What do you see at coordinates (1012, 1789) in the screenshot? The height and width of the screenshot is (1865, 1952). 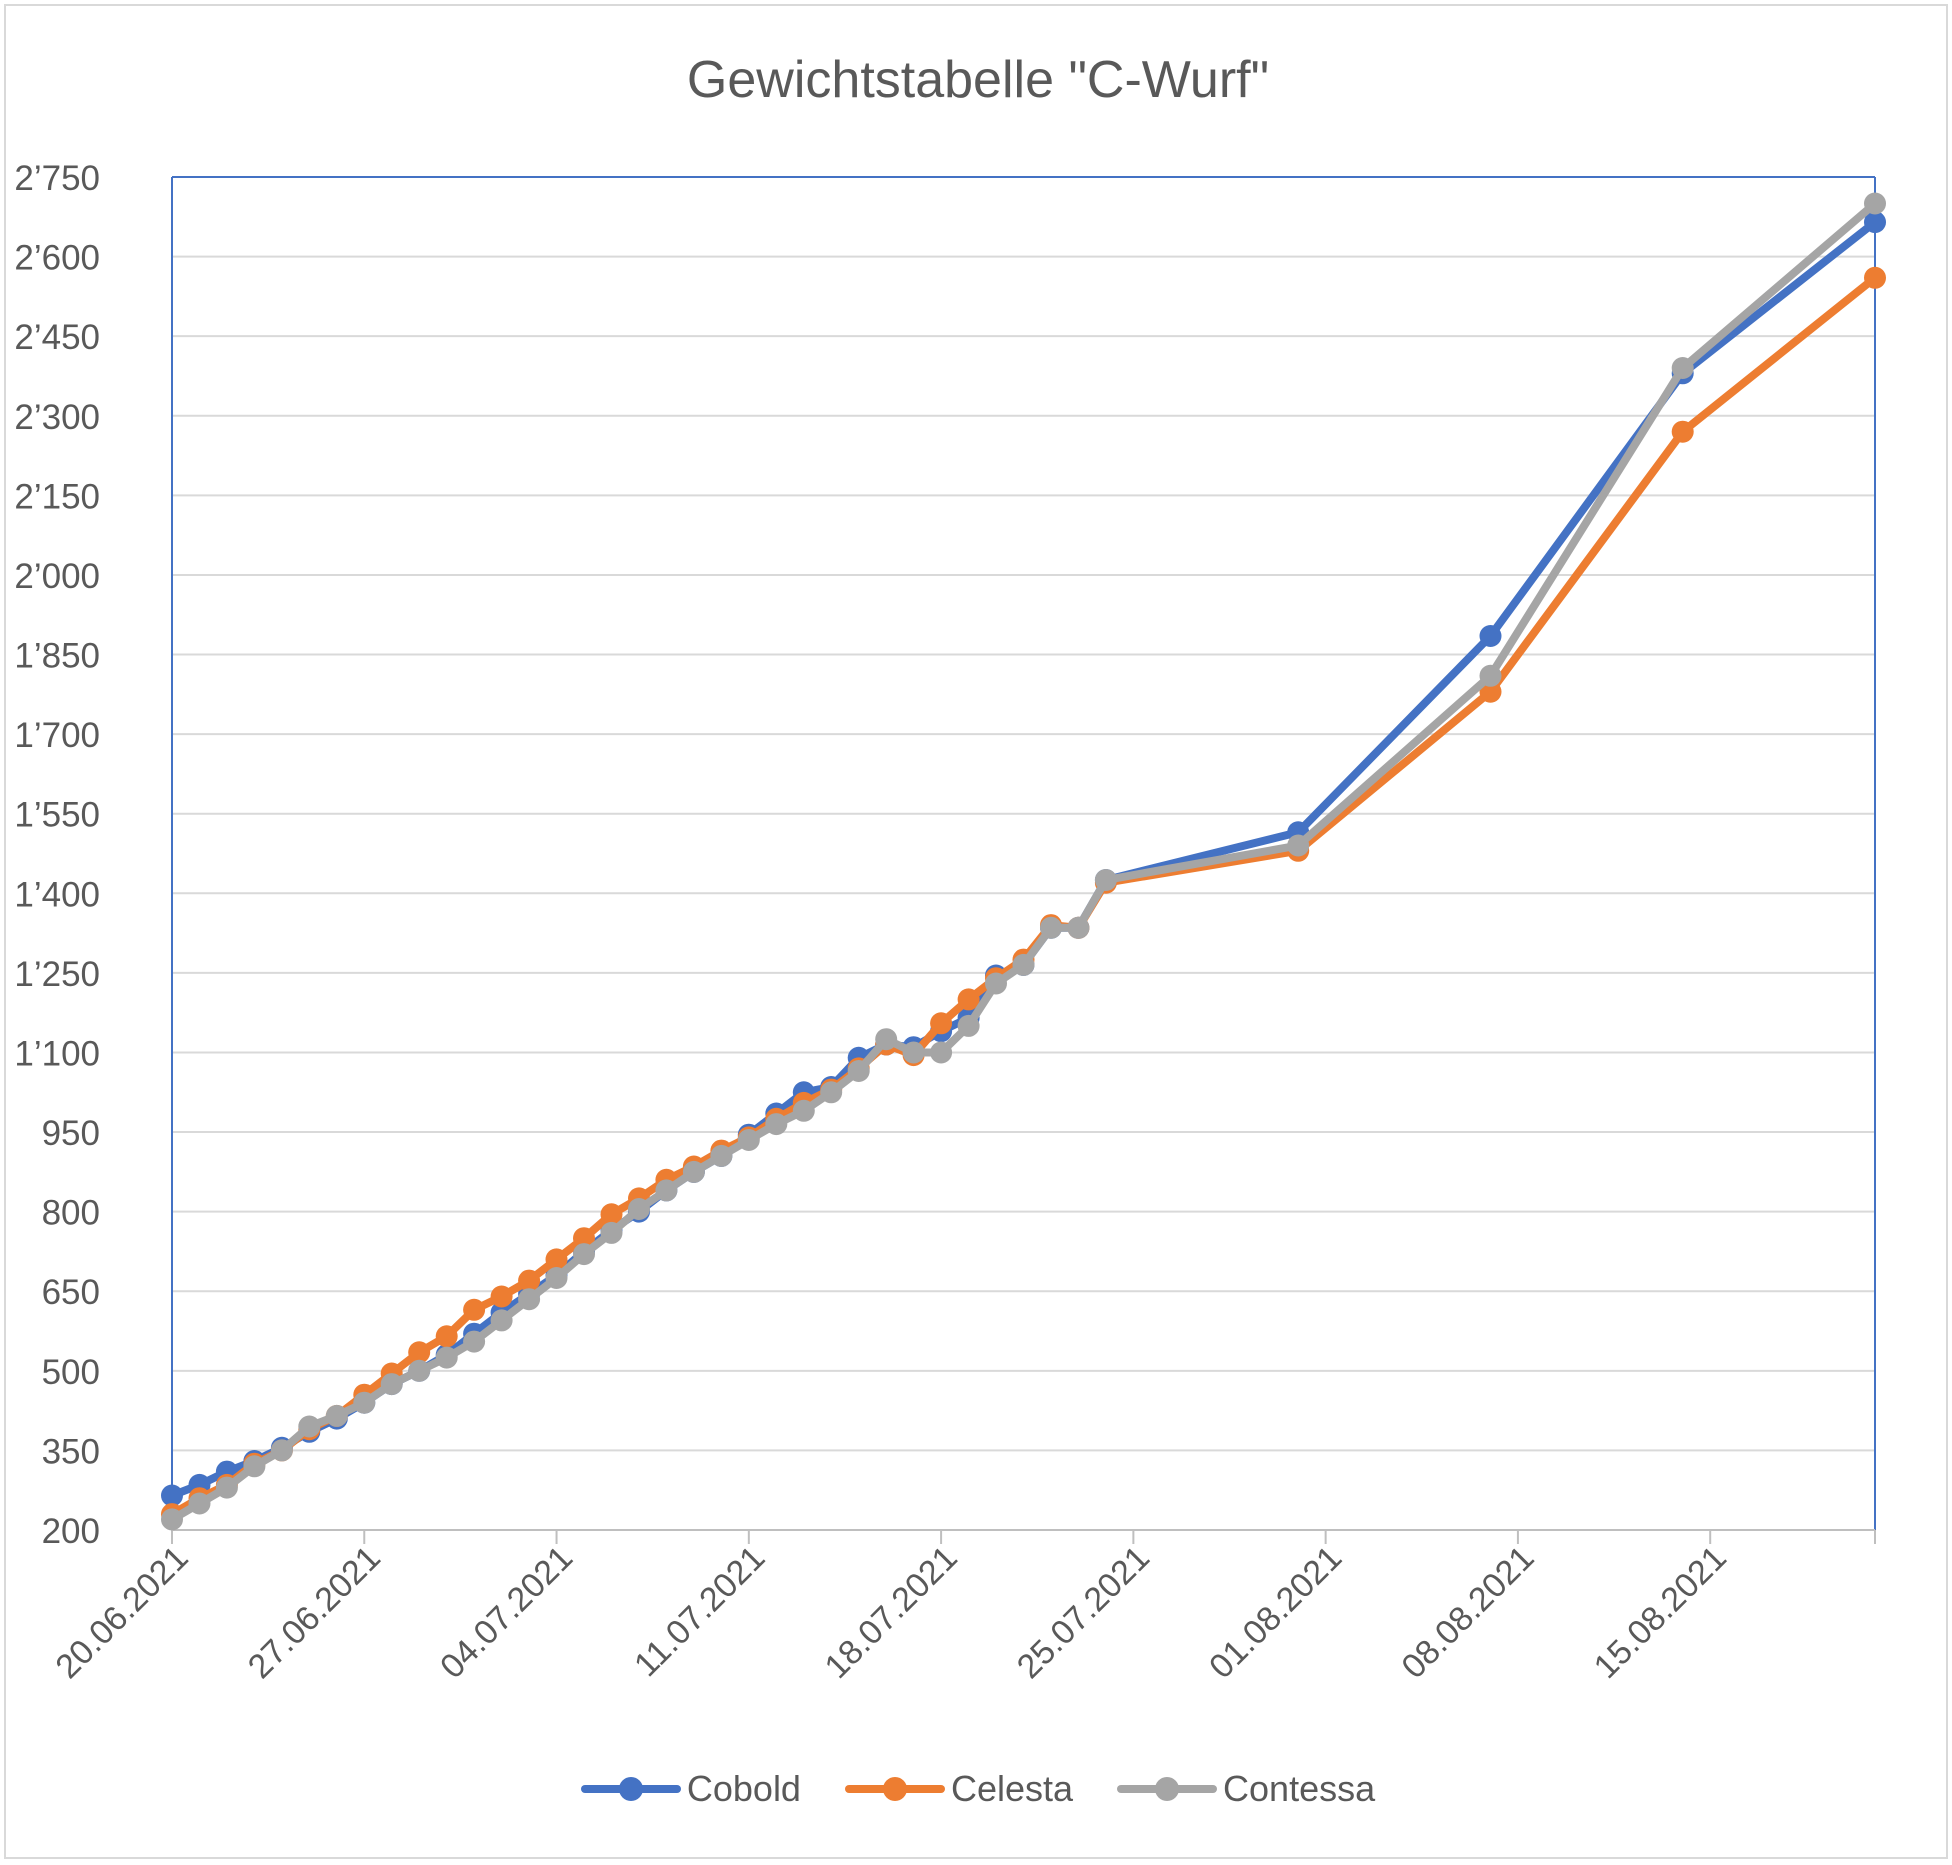 I see `legend-label: Celesta` at bounding box center [1012, 1789].